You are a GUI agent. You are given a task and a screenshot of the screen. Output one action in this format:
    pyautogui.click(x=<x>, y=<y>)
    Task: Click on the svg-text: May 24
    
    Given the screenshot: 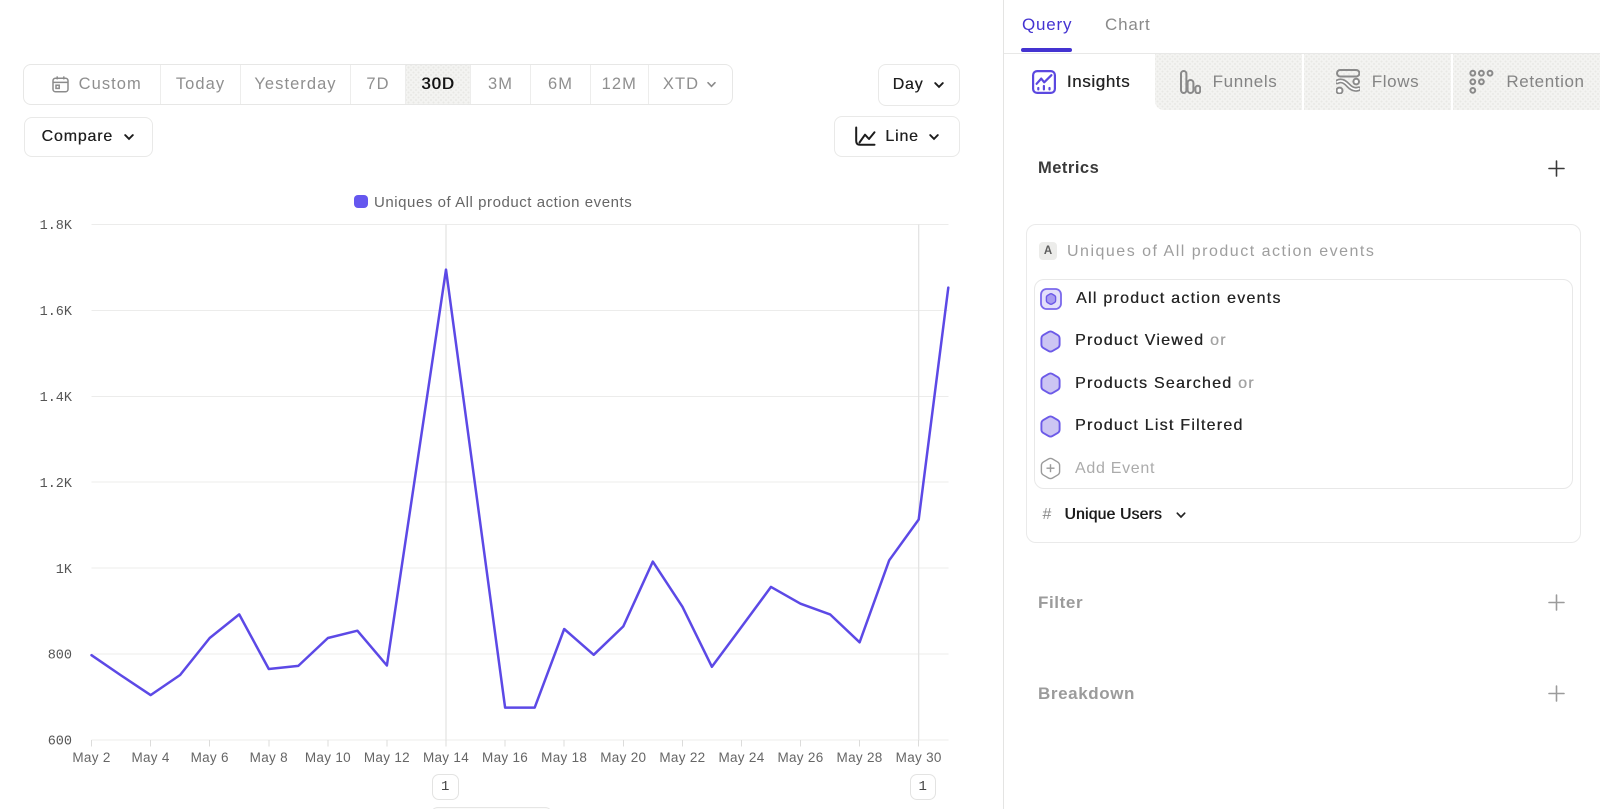 What is the action you would take?
    pyautogui.click(x=741, y=757)
    